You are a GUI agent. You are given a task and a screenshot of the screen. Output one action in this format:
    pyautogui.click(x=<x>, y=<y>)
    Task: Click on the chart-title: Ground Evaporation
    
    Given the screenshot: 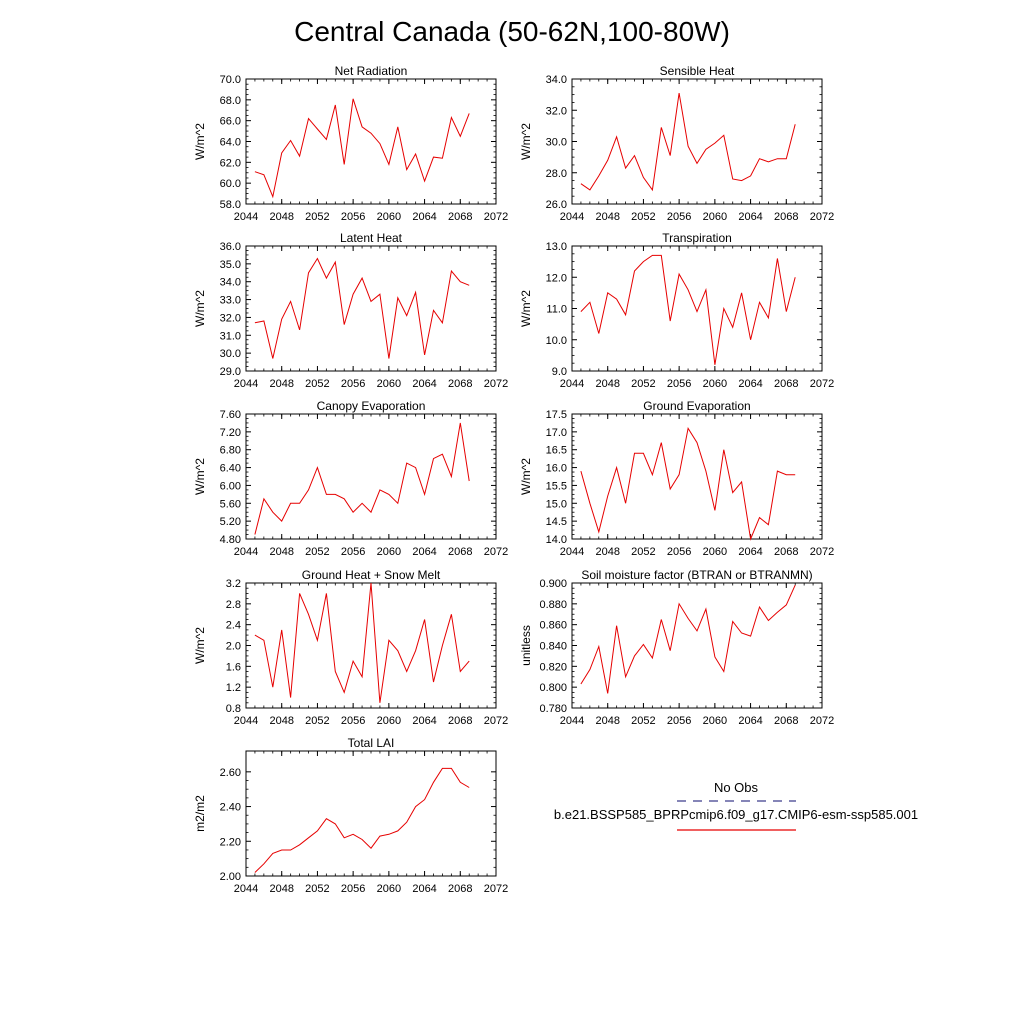 What is the action you would take?
    pyautogui.click(x=696, y=406)
    